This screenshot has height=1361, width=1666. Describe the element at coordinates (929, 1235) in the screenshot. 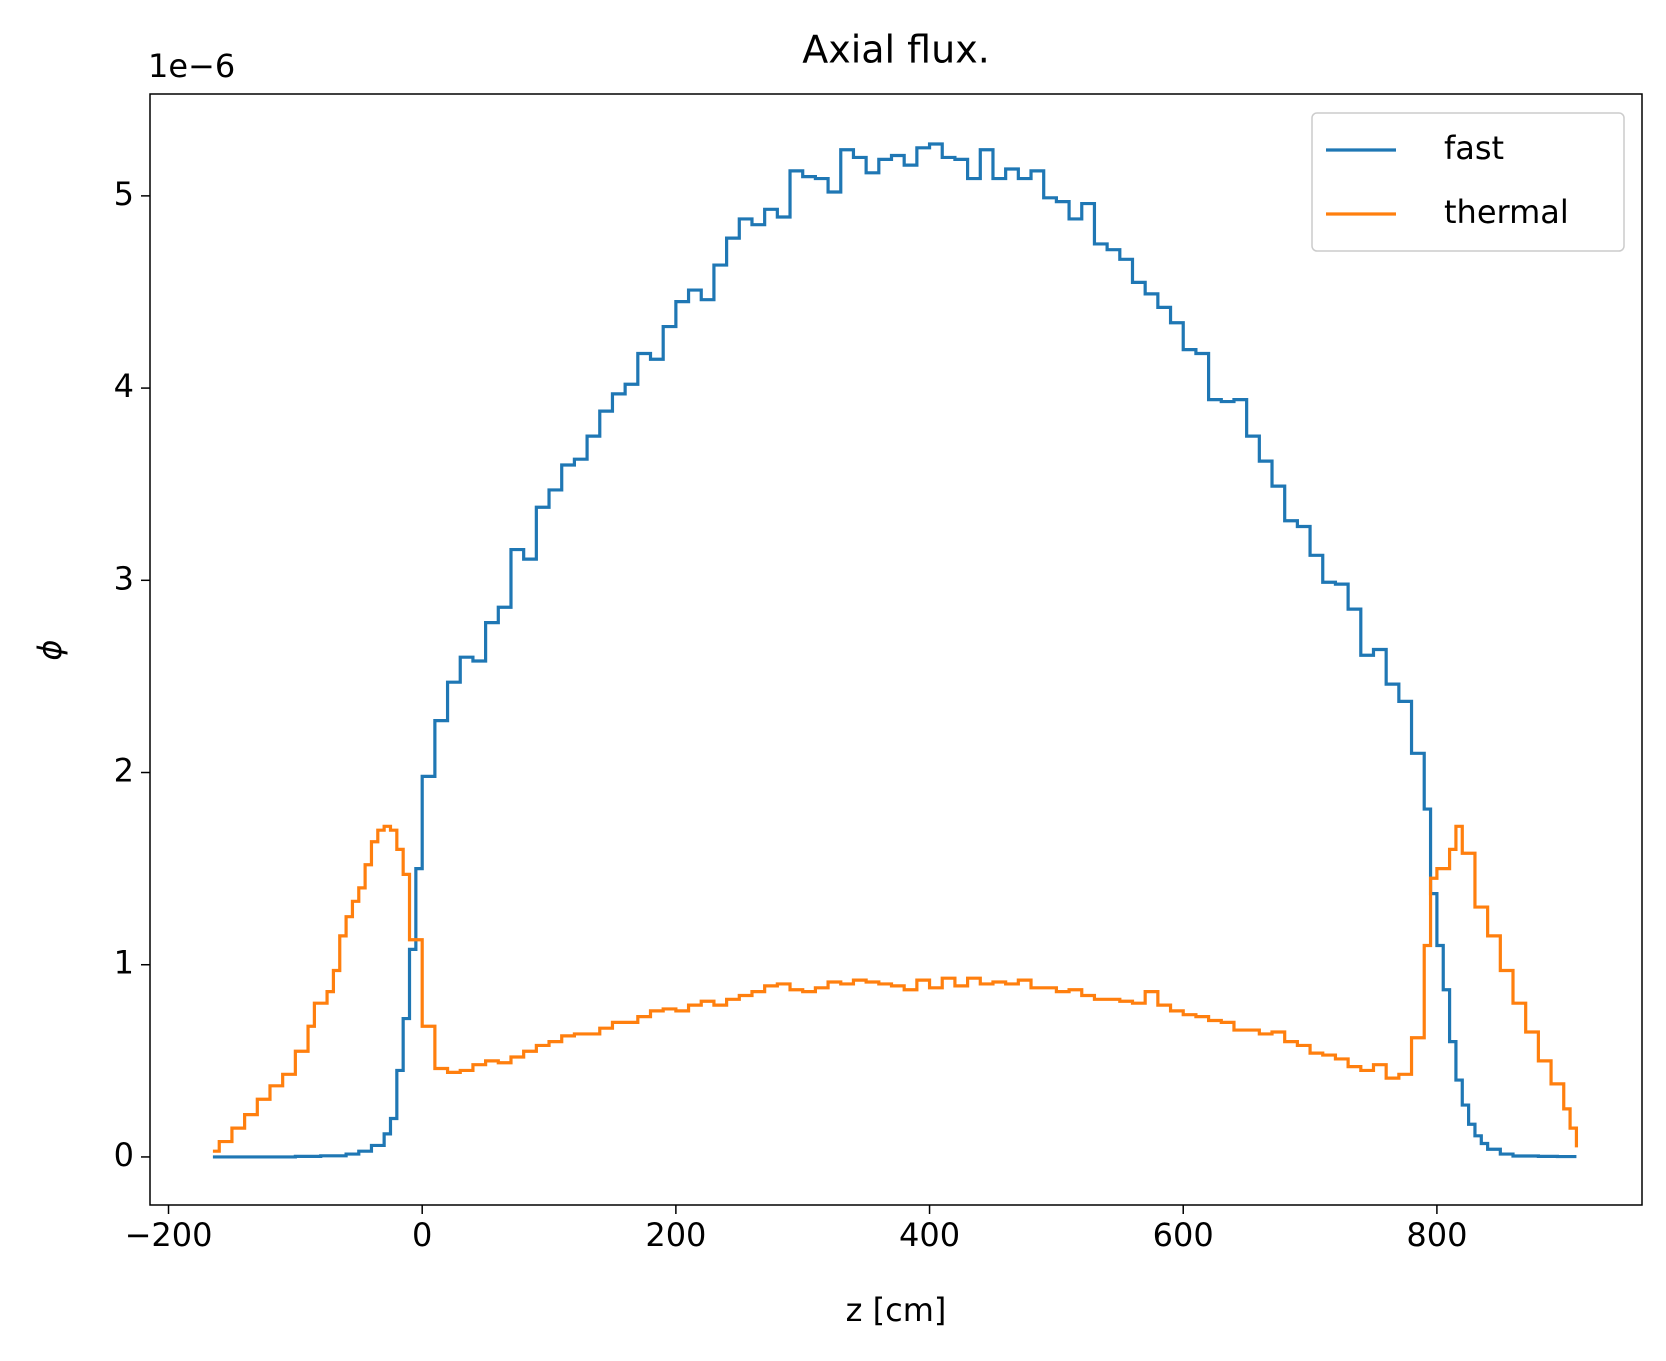

I see `x-tick-label: 400` at that location.